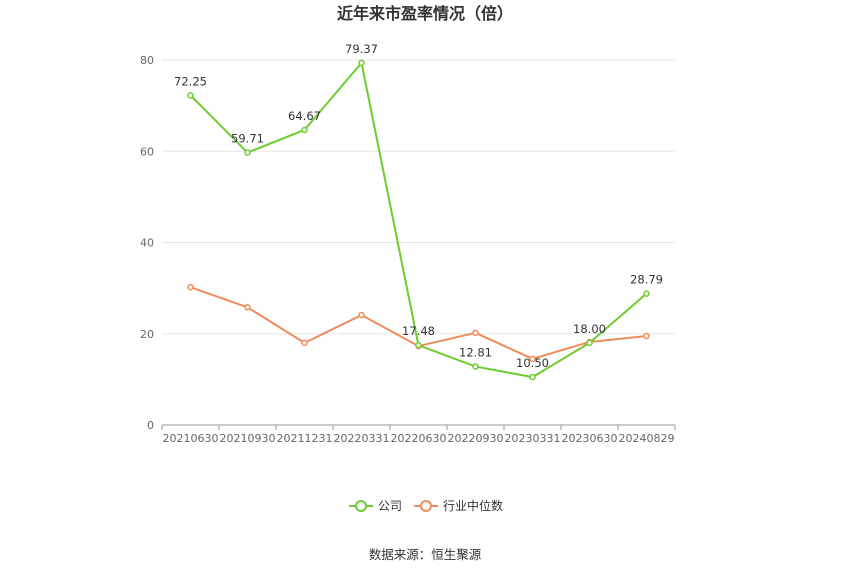 The width and height of the screenshot is (850, 575). Describe the element at coordinates (150, 425) in the screenshot. I see `y-tick-label: 0` at that location.